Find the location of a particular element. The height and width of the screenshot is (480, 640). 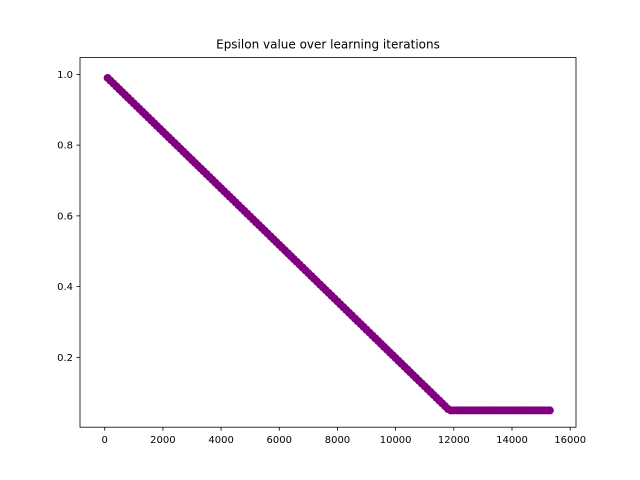

x-tick-label: 6000 is located at coordinates (279, 440).